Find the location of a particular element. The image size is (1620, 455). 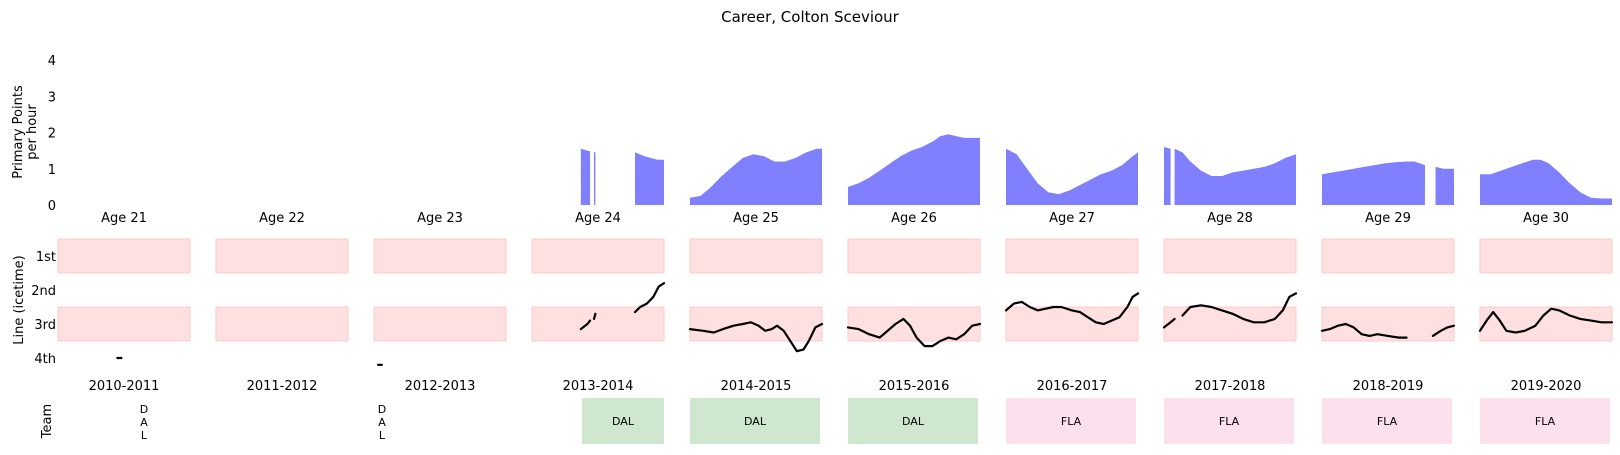

age-label: Age 27 is located at coordinates (1072, 218).